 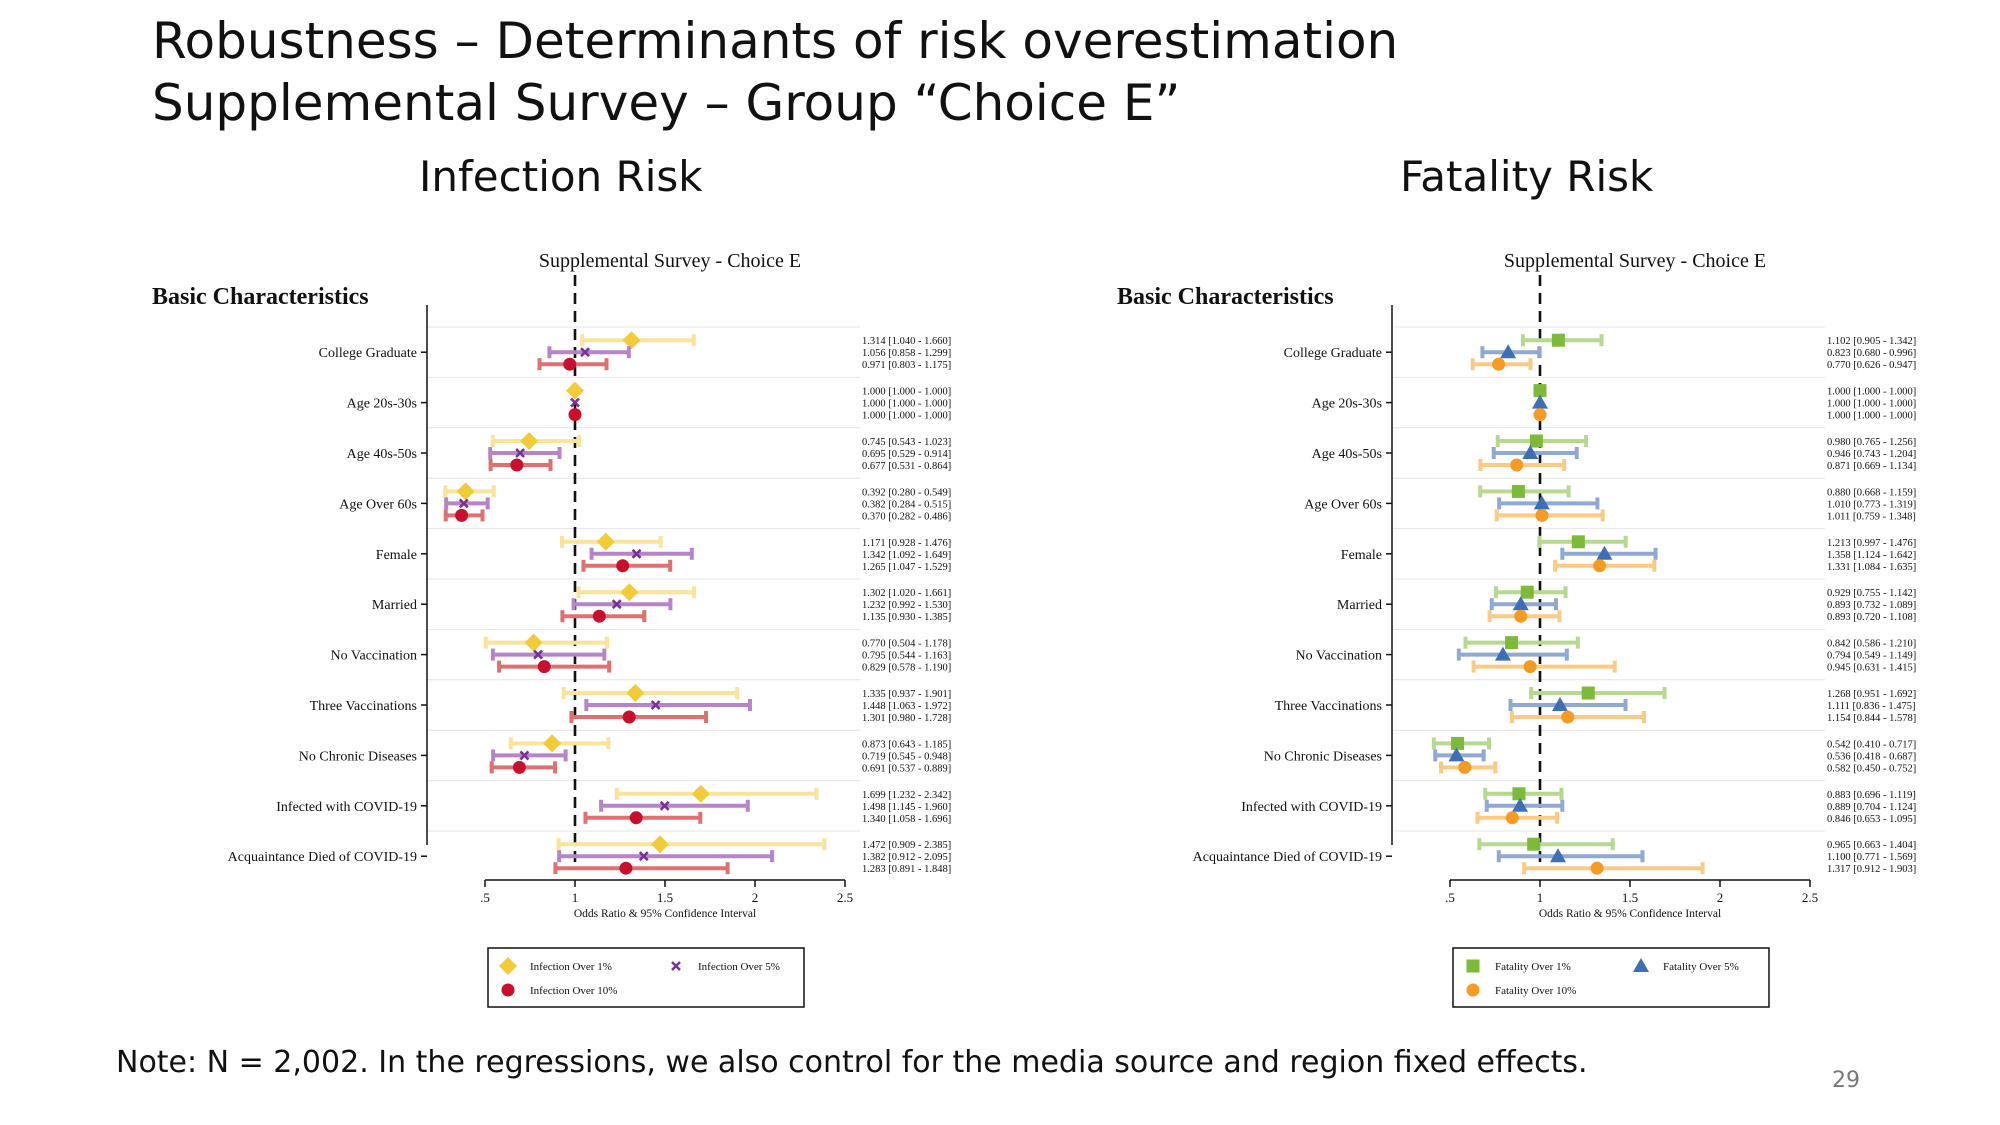 What do you see at coordinates (906, 694) in the screenshot?
I see `ci-value-label: 1.335 [0.937 - 1.901]` at bounding box center [906, 694].